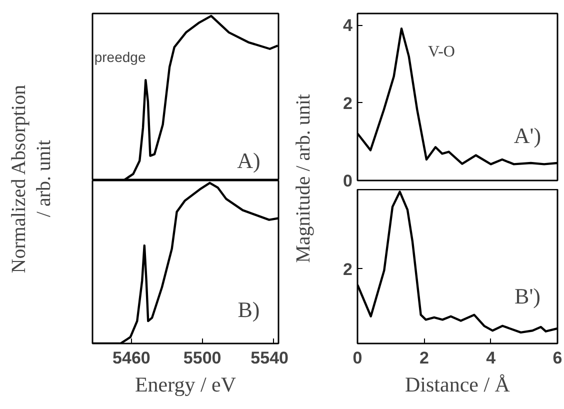 The width and height of the screenshot is (564, 409). I want to click on y-axis-title: Magnitude / arb. unit, so click(303, 178).